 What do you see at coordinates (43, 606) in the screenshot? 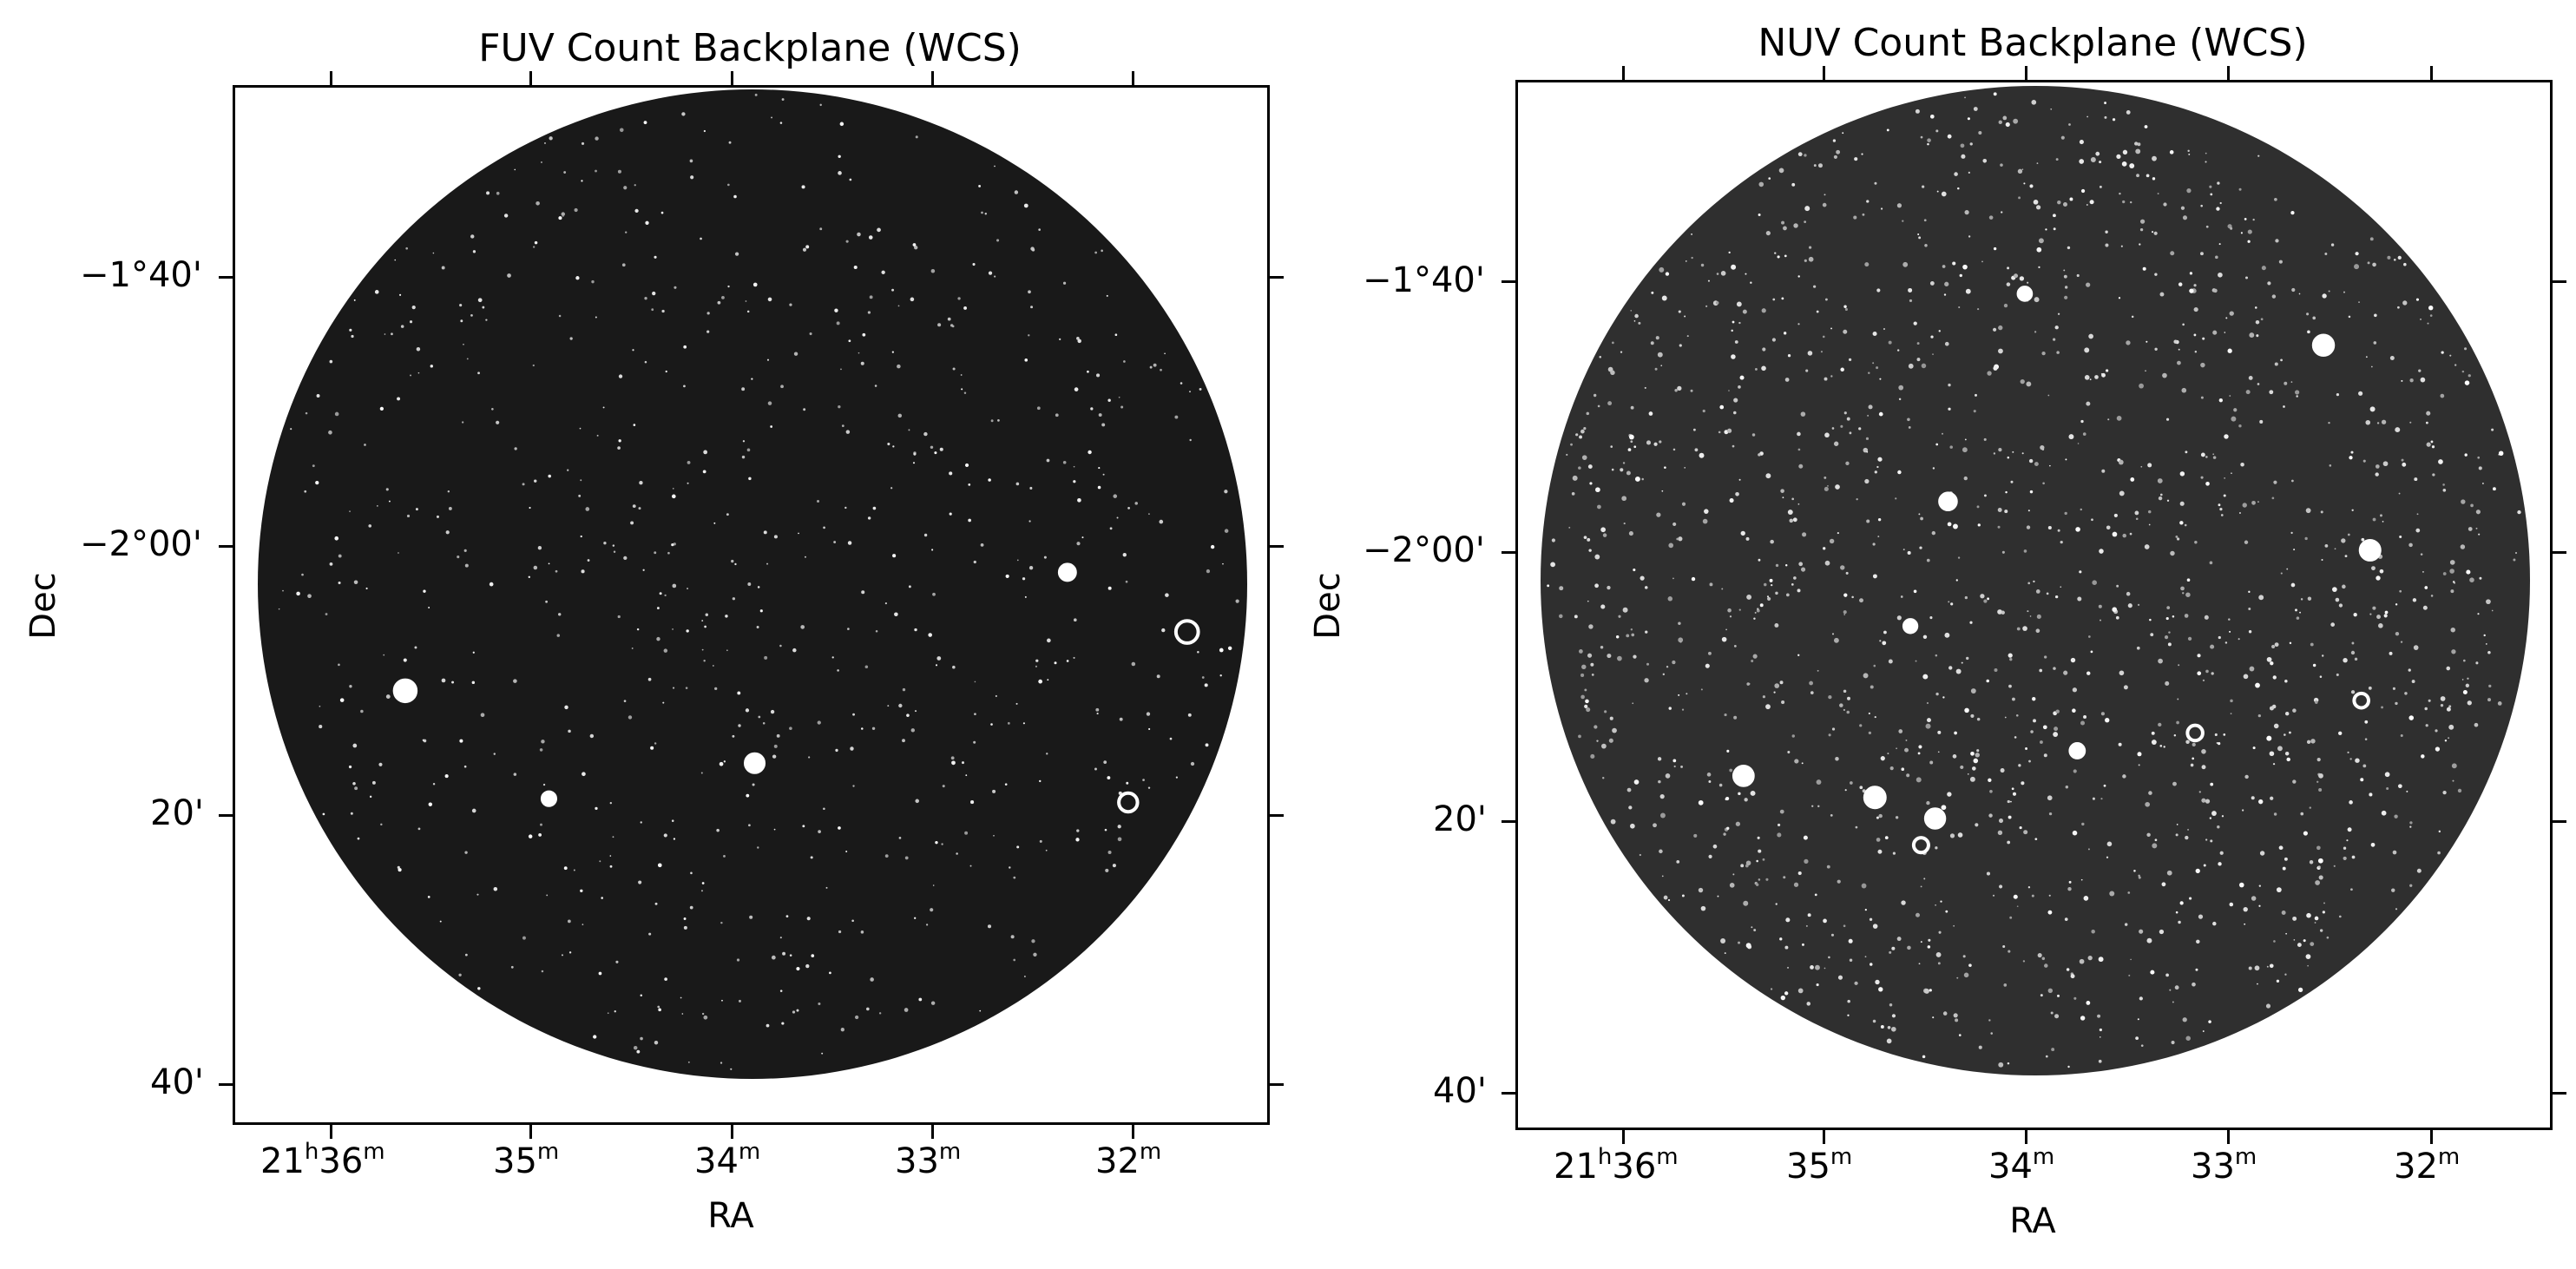
I see `fuv-y-axis-label: Dec` at bounding box center [43, 606].